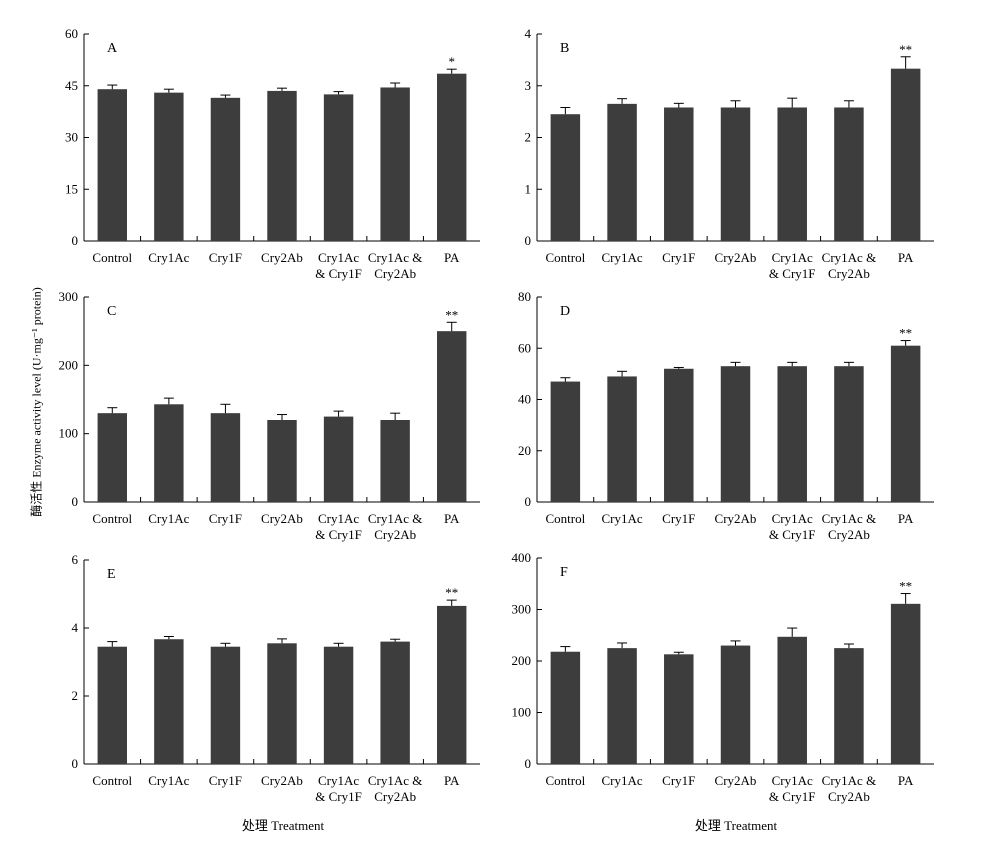 The height and width of the screenshot is (845, 986). Describe the element at coordinates (792, 265) in the screenshot. I see `panel-b-category-label: Cry1Ac & Cry1F` at that location.